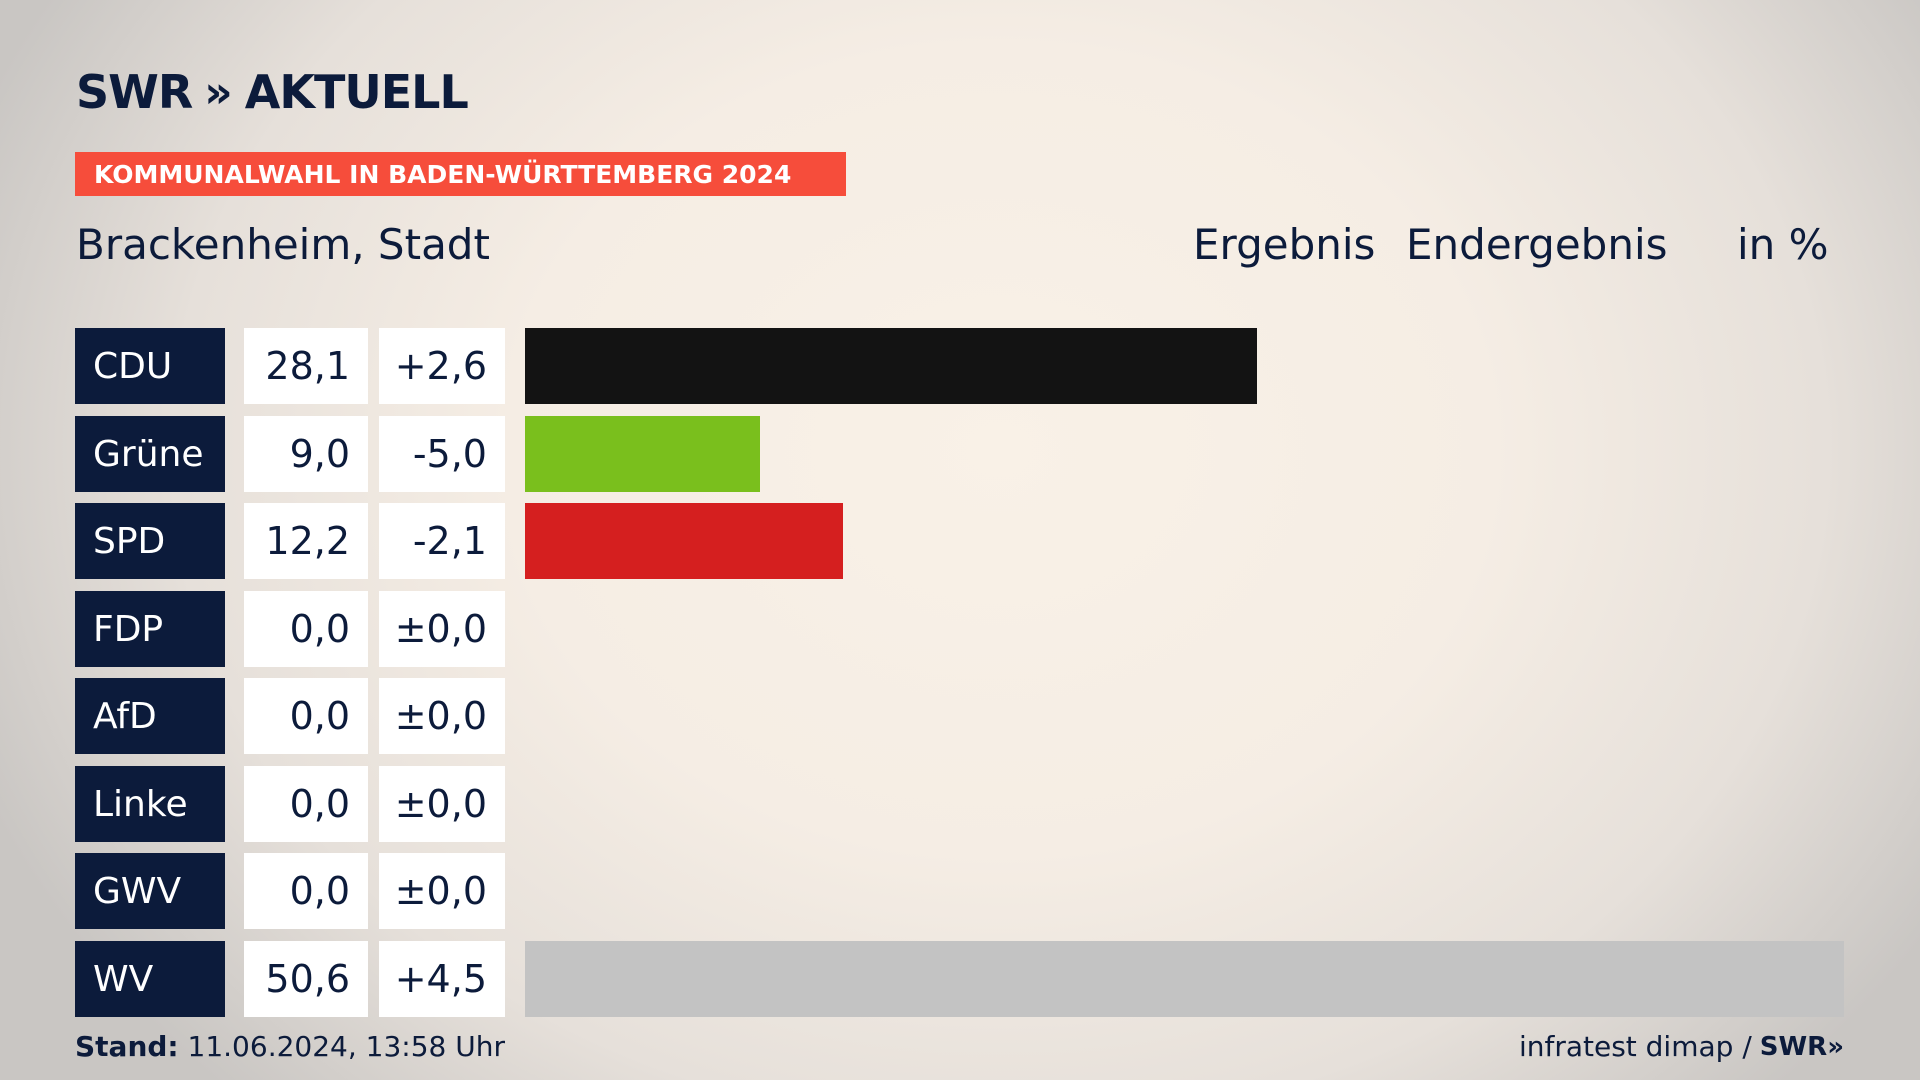 The height and width of the screenshot is (1080, 1920). I want to click on bar-cdu, so click(891, 366).